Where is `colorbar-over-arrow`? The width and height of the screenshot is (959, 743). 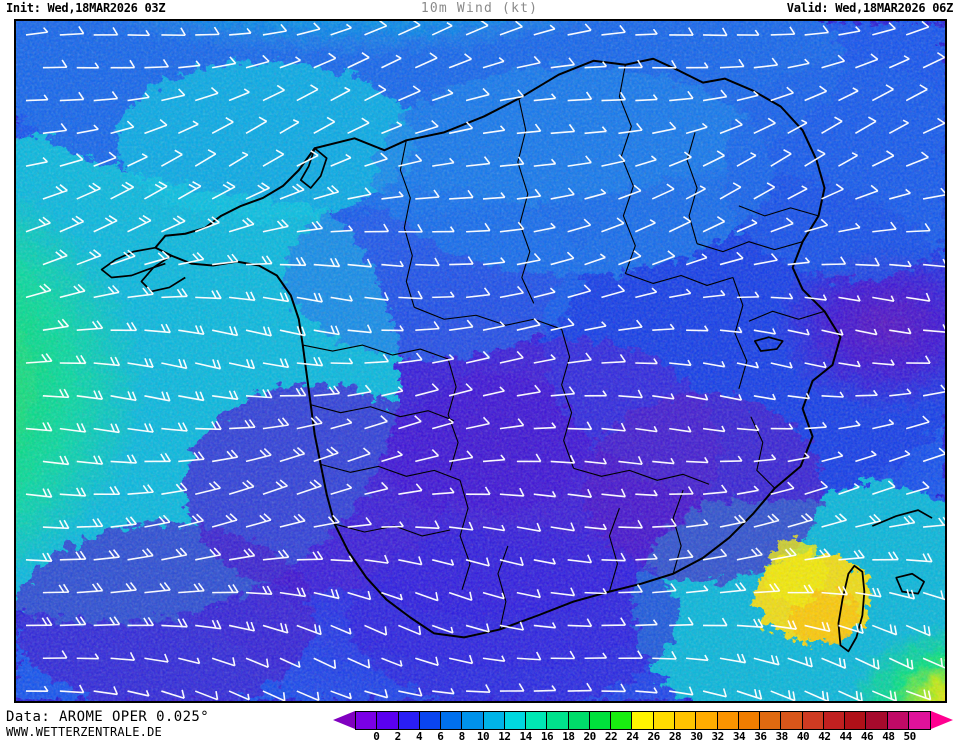 colorbar-over-arrow is located at coordinates (942, 720).